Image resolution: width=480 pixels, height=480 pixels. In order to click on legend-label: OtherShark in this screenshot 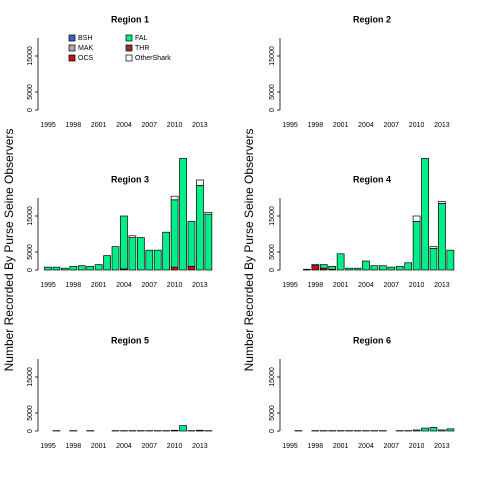, I will do `click(153, 58)`.